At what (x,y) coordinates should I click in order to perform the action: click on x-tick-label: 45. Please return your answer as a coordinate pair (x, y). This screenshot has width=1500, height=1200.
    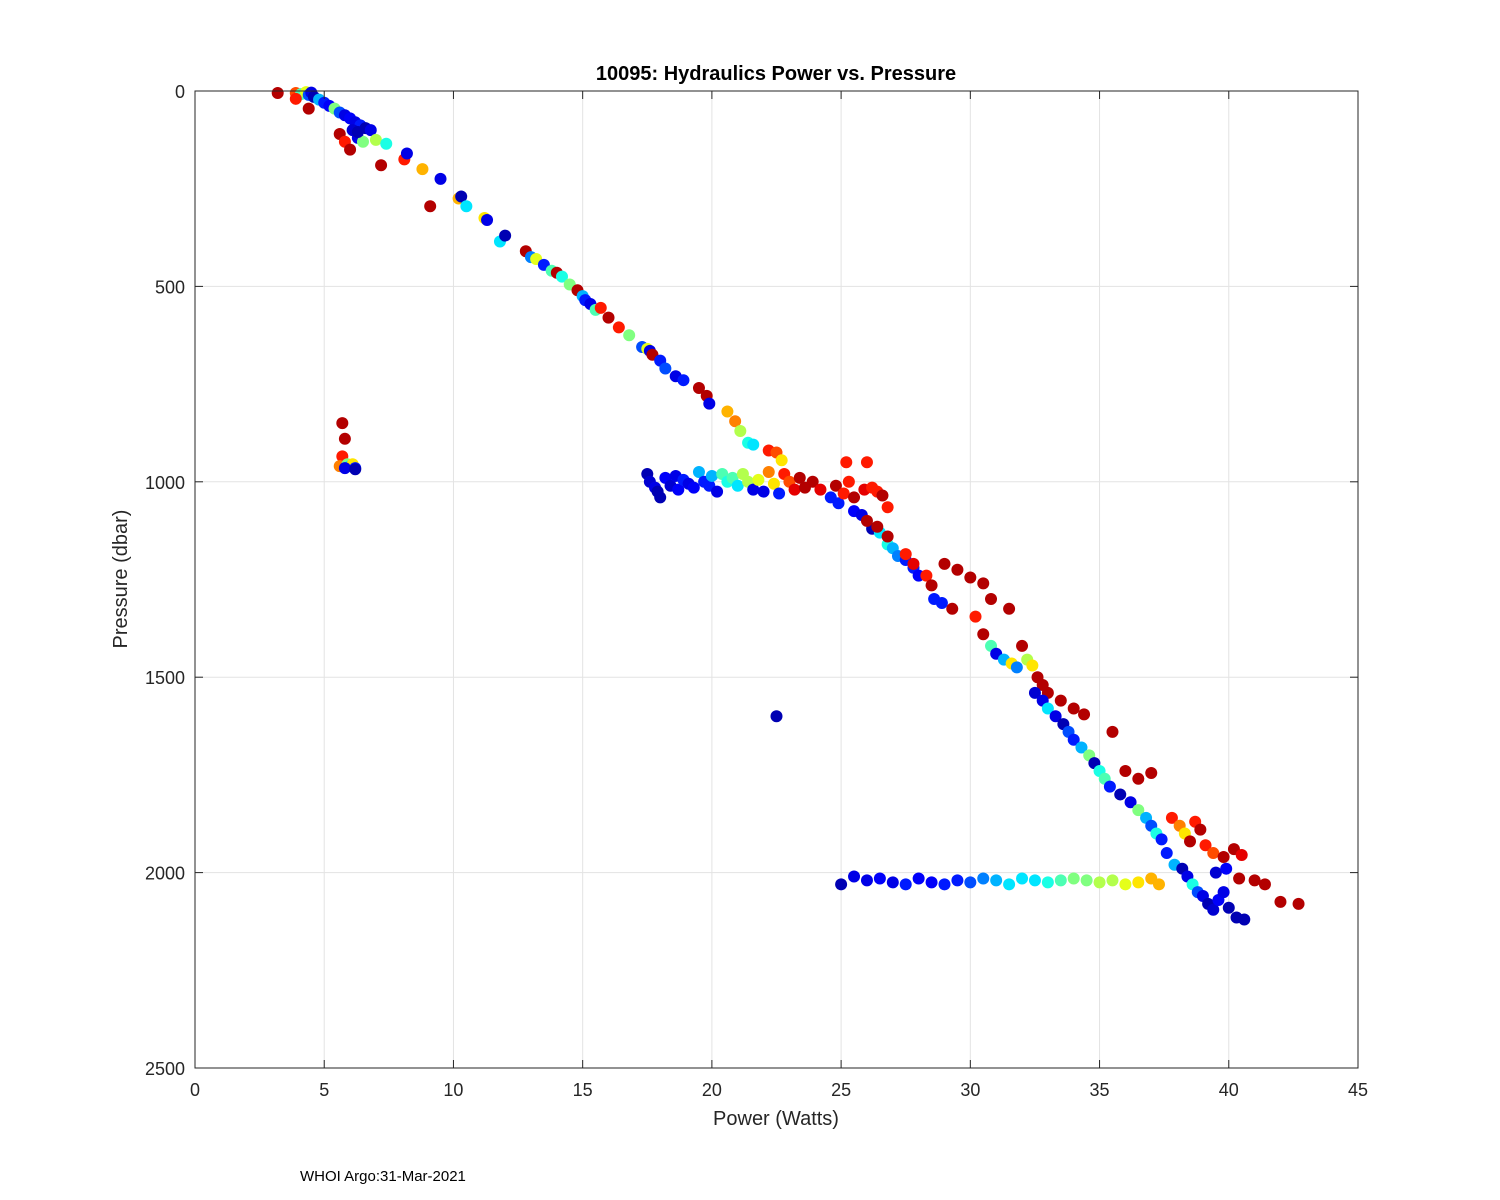
    Looking at the image, I should click on (1358, 1090).